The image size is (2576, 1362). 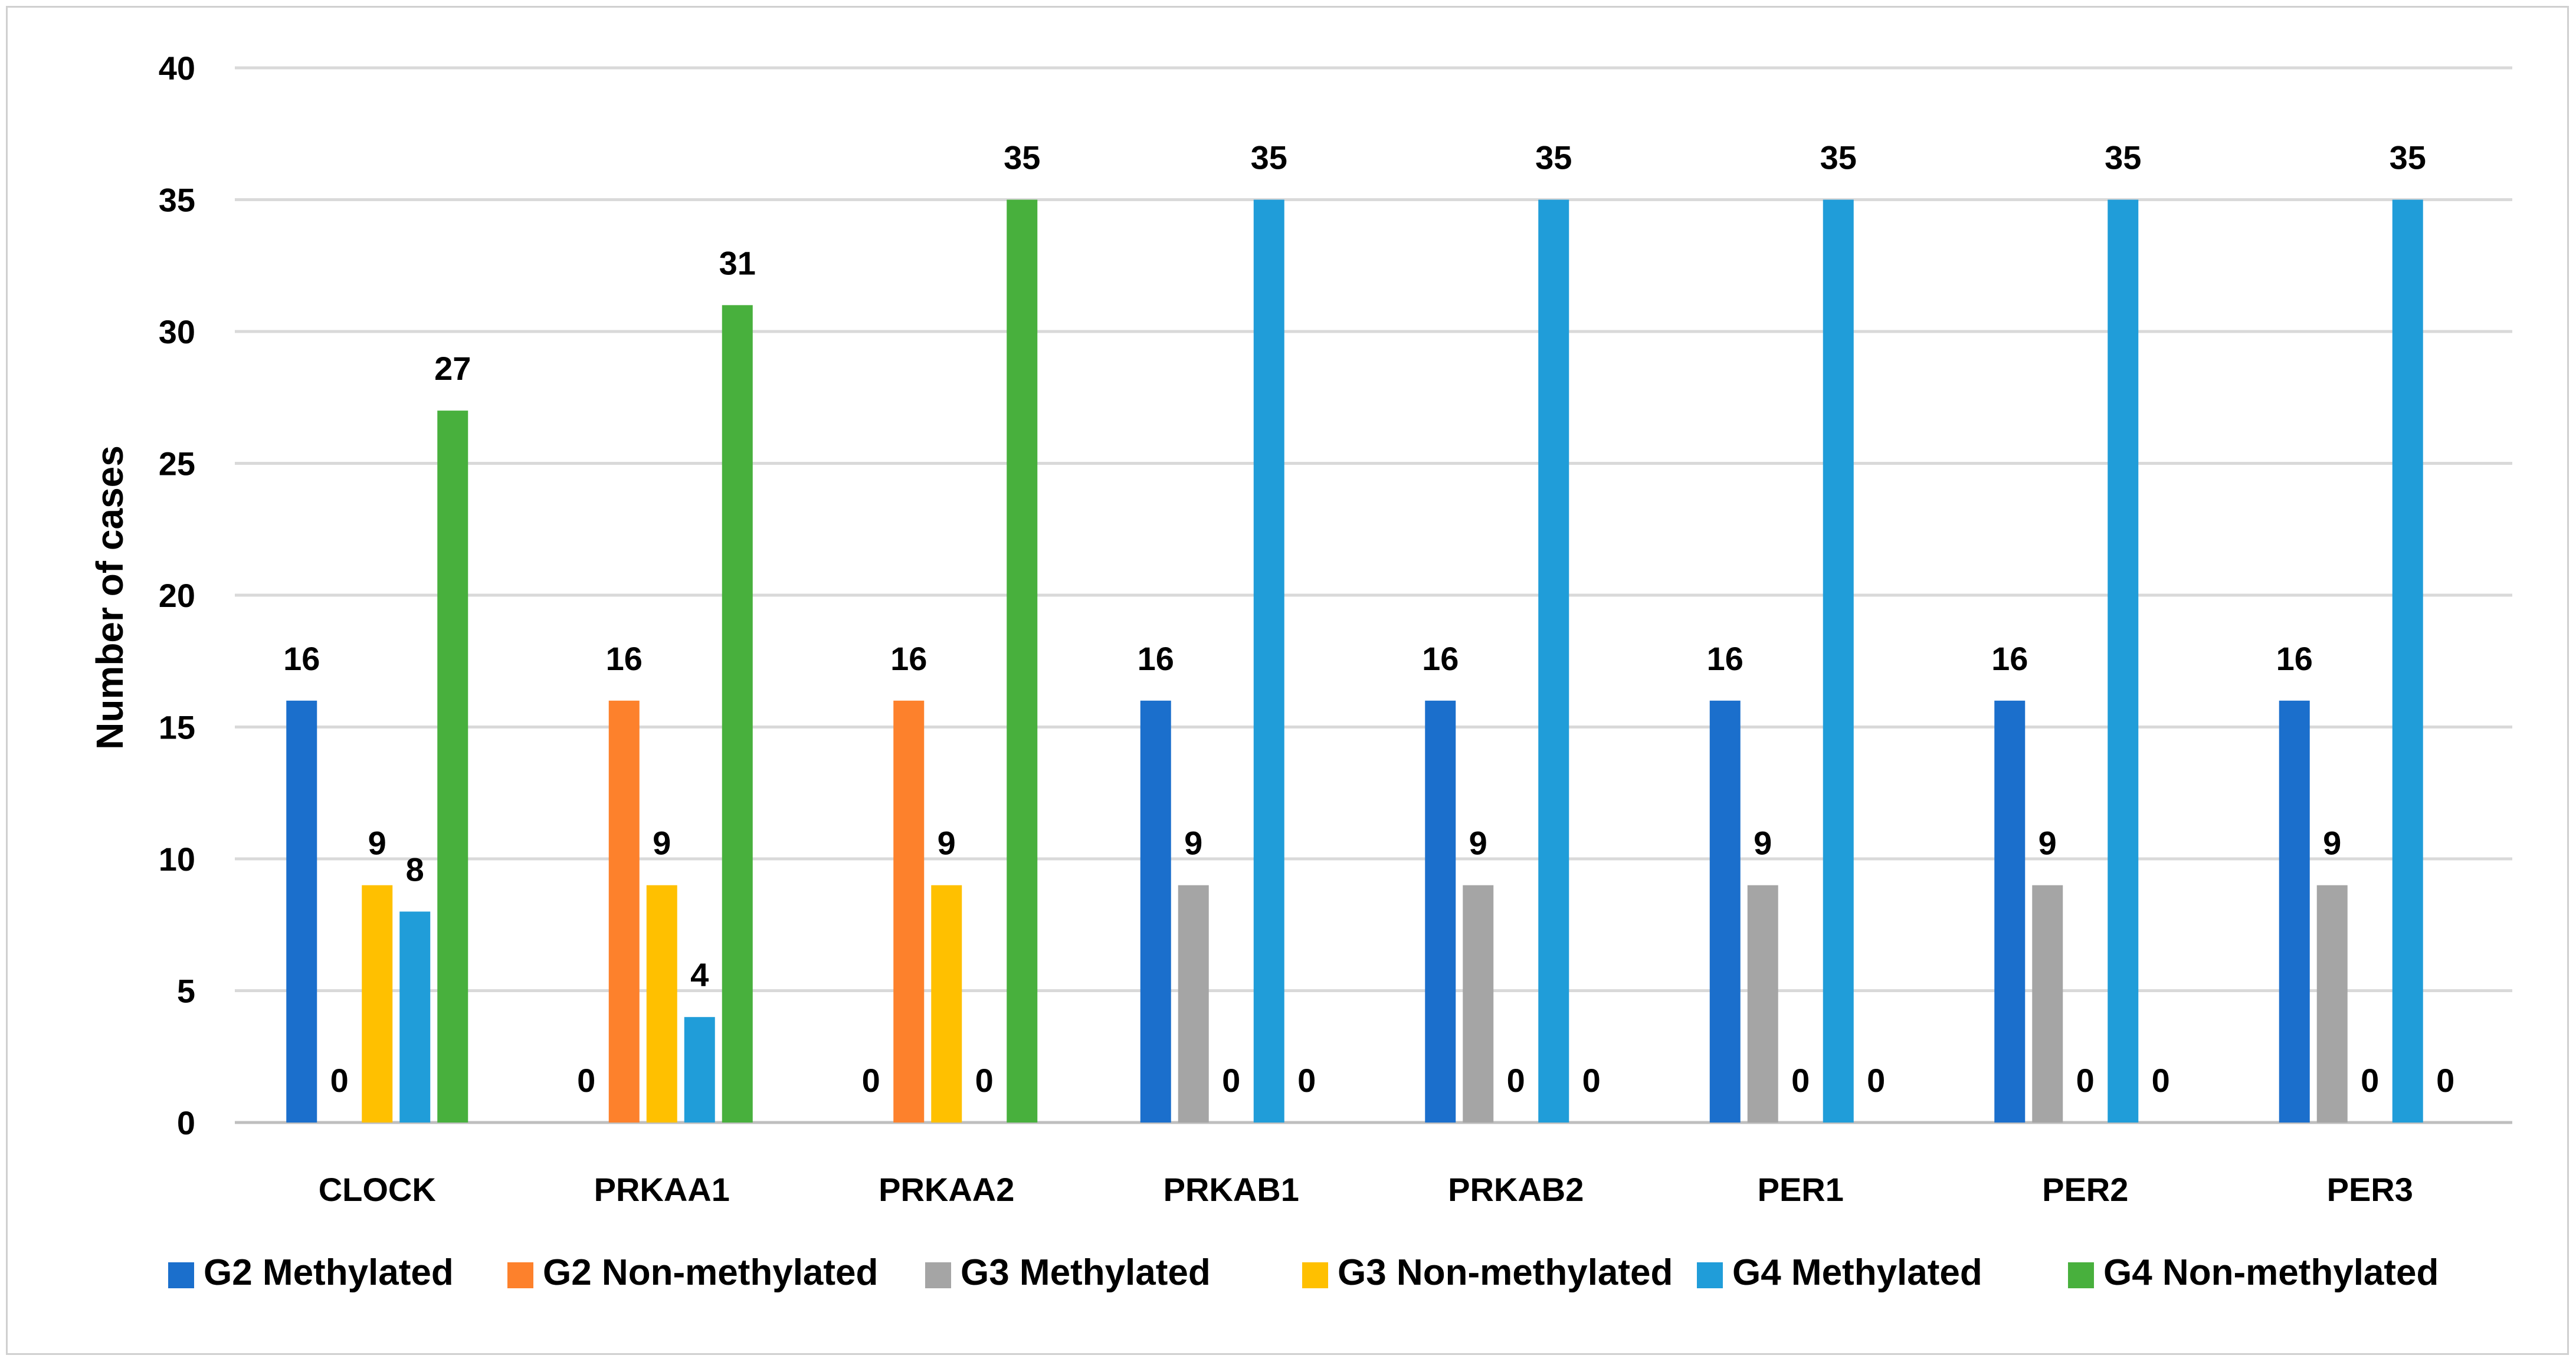 What do you see at coordinates (909, 912) in the screenshot?
I see `bar-prkaa2-g2-non-methylated` at bounding box center [909, 912].